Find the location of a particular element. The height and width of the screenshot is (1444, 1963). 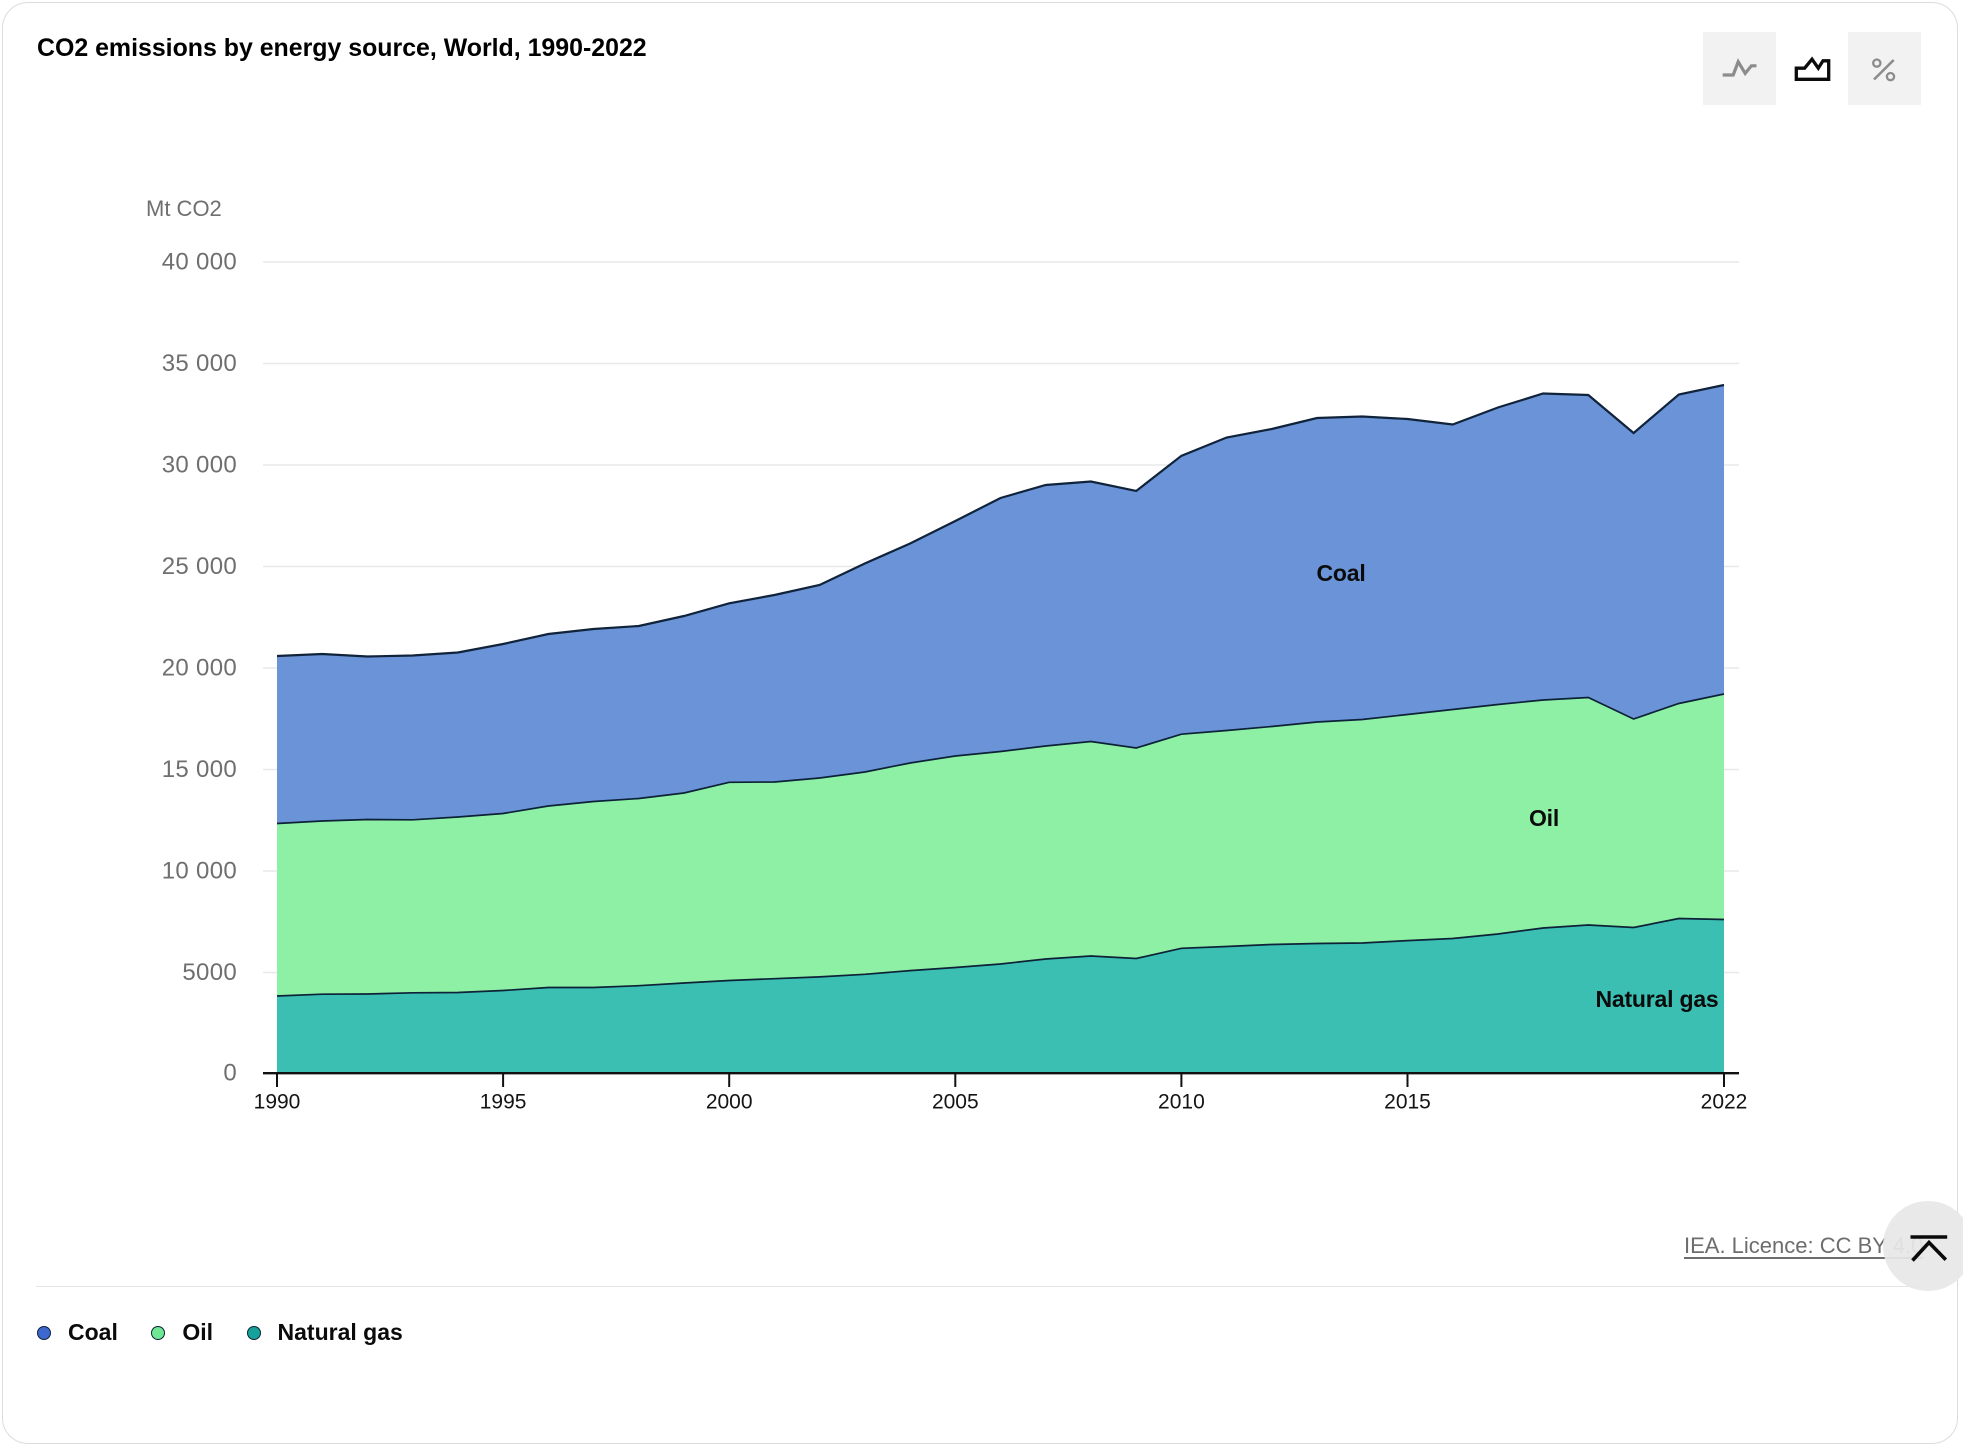

svg-text: 2010 is located at coordinates (1181, 1102).